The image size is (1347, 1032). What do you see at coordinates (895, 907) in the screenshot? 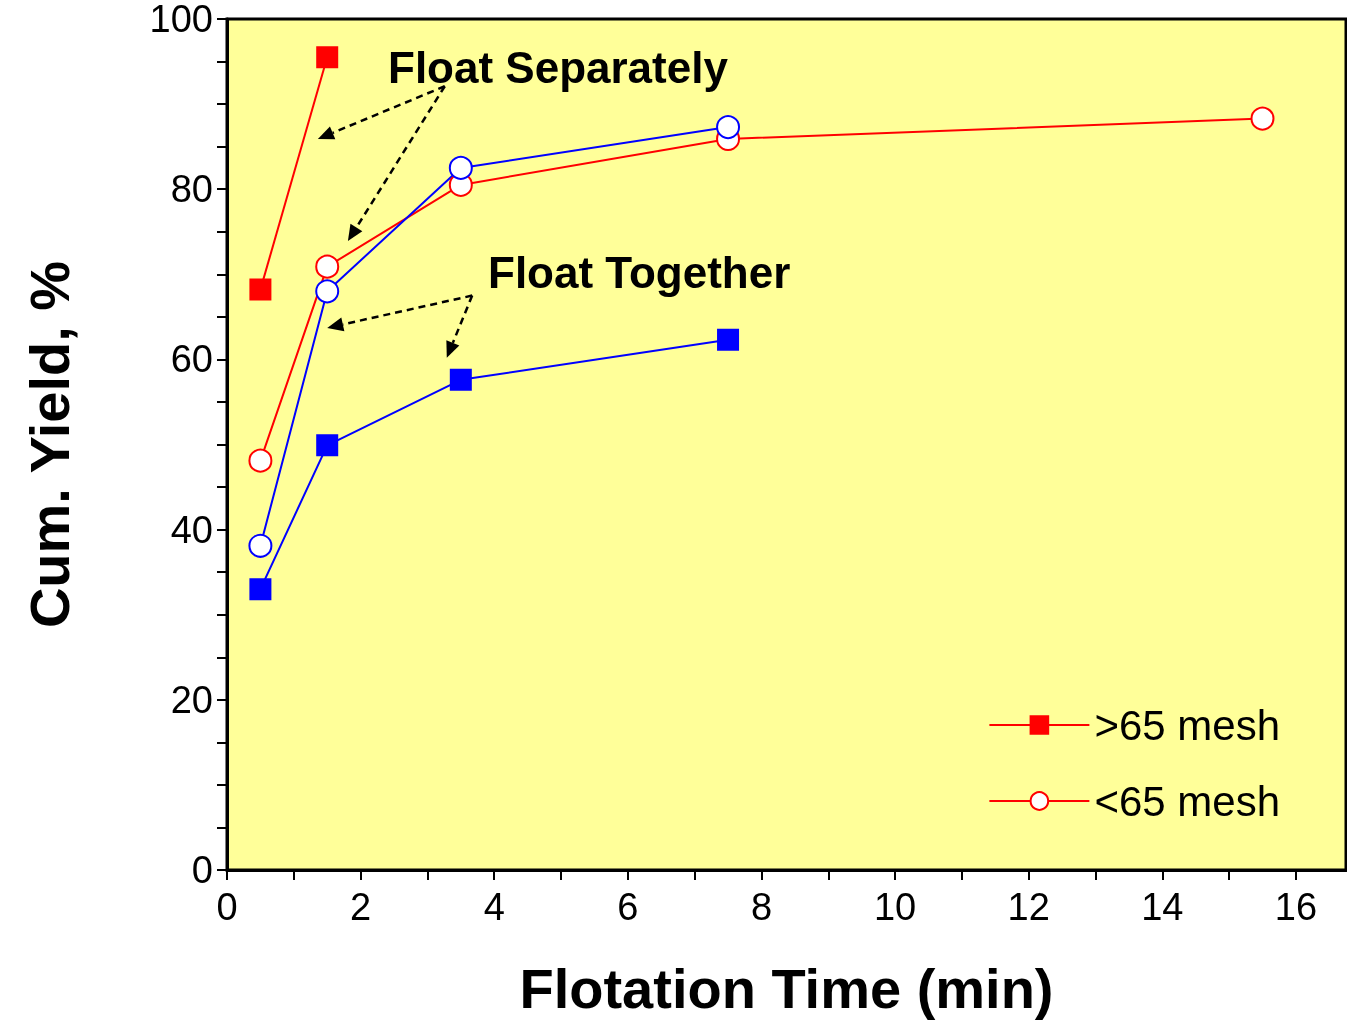
I see `x-tick-label: 10` at bounding box center [895, 907].